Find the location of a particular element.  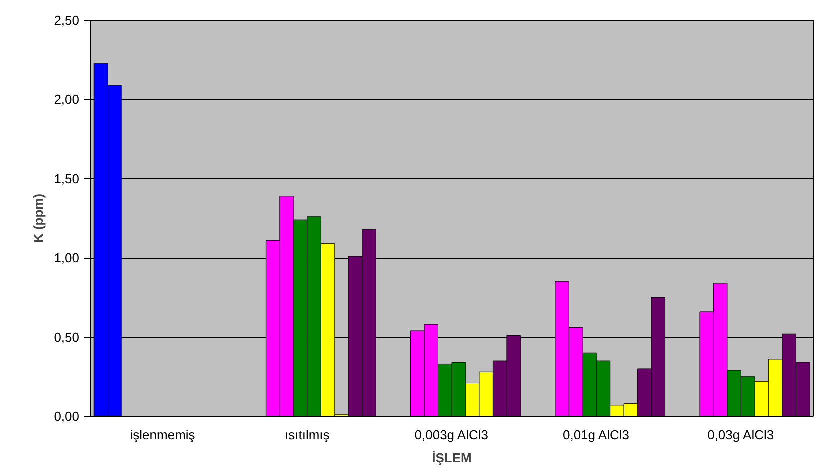

y-tick-label: 0,50 is located at coordinates (67, 337).